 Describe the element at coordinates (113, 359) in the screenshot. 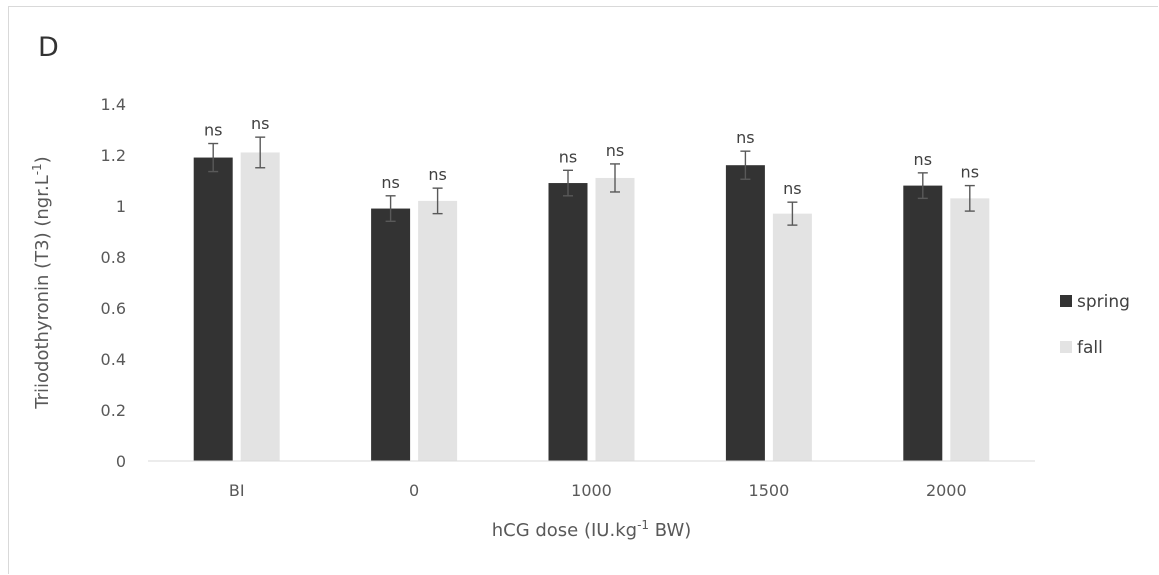

I see `y-tick-label: 0.4` at that location.